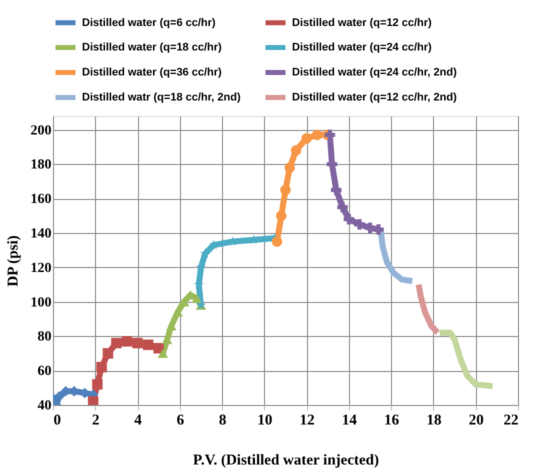 The image size is (539, 472). What do you see at coordinates (45, 337) in the screenshot?
I see `y-tick-label: 80` at bounding box center [45, 337].